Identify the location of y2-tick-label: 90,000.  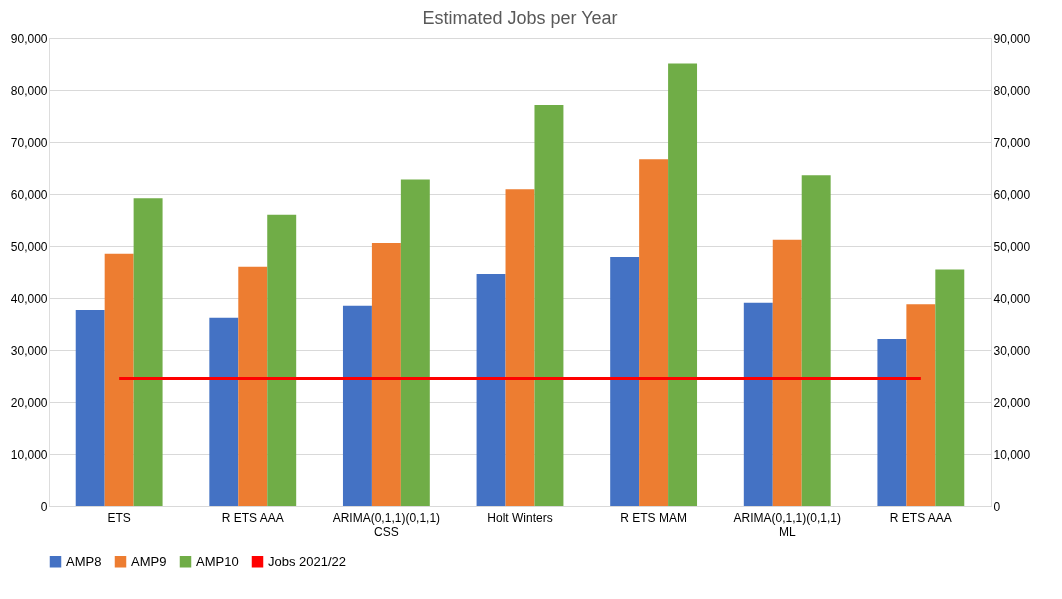
(1012, 38).